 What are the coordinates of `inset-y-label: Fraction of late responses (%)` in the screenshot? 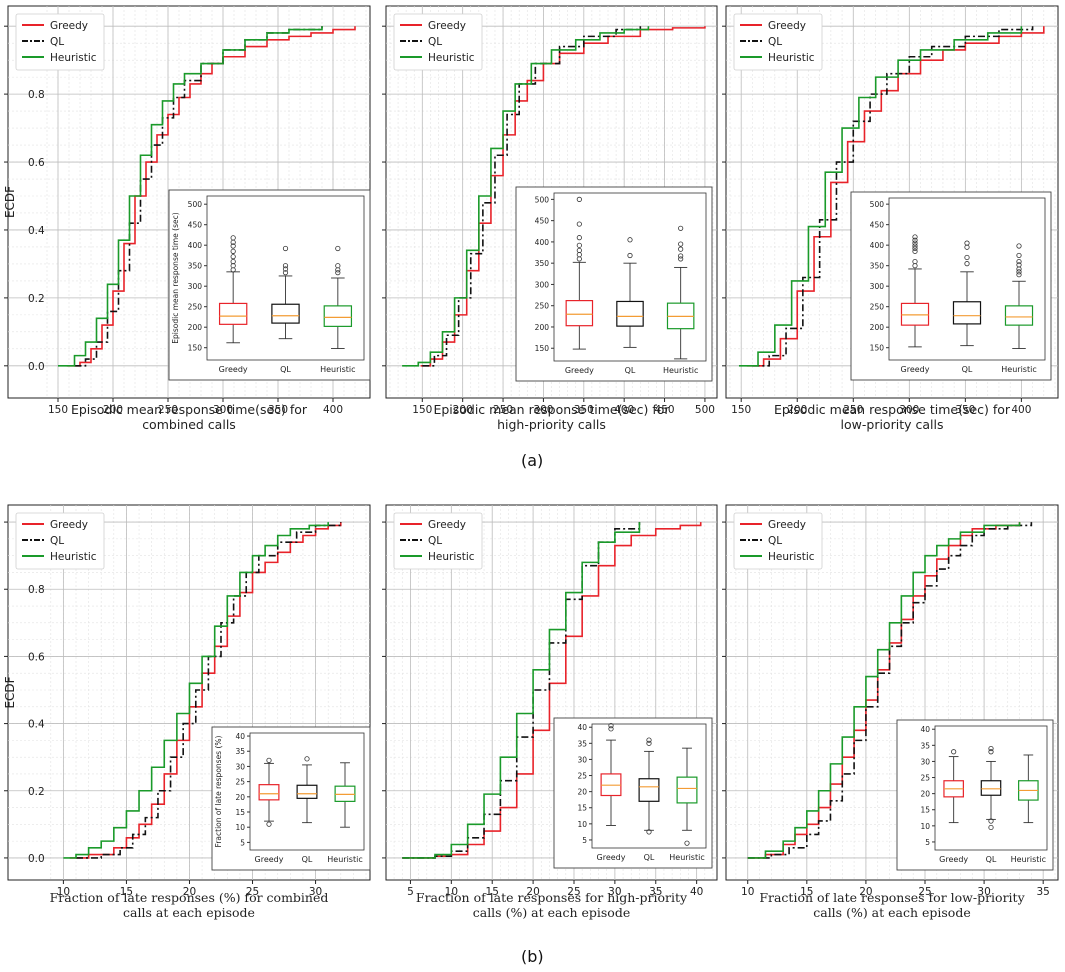 It's located at (218, 791).